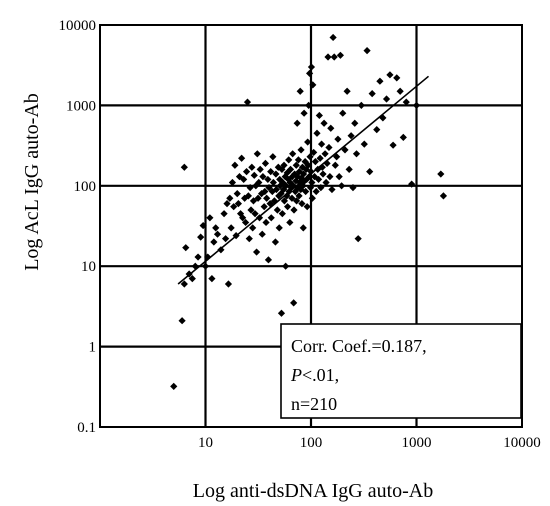 The width and height of the screenshot is (550, 506). Describe the element at coordinates (88, 267) in the screenshot. I see `y-tick-label: 10` at that location.